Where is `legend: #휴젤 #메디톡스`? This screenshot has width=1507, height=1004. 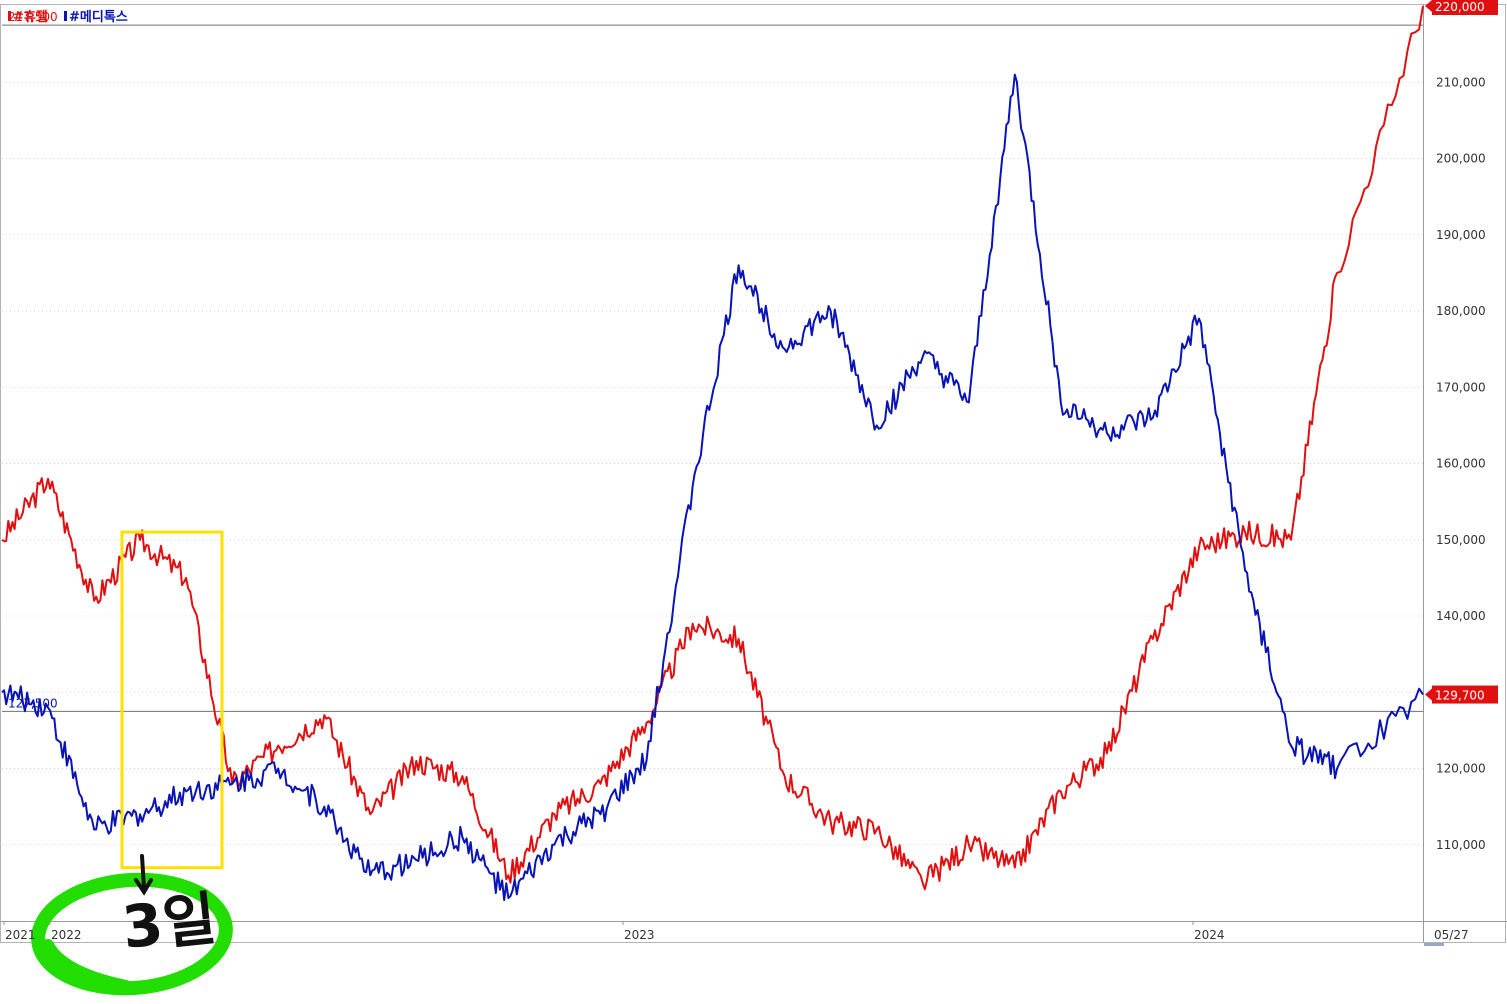 legend: #휴젤 #메디톡스 is located at coordinates (68, 17).